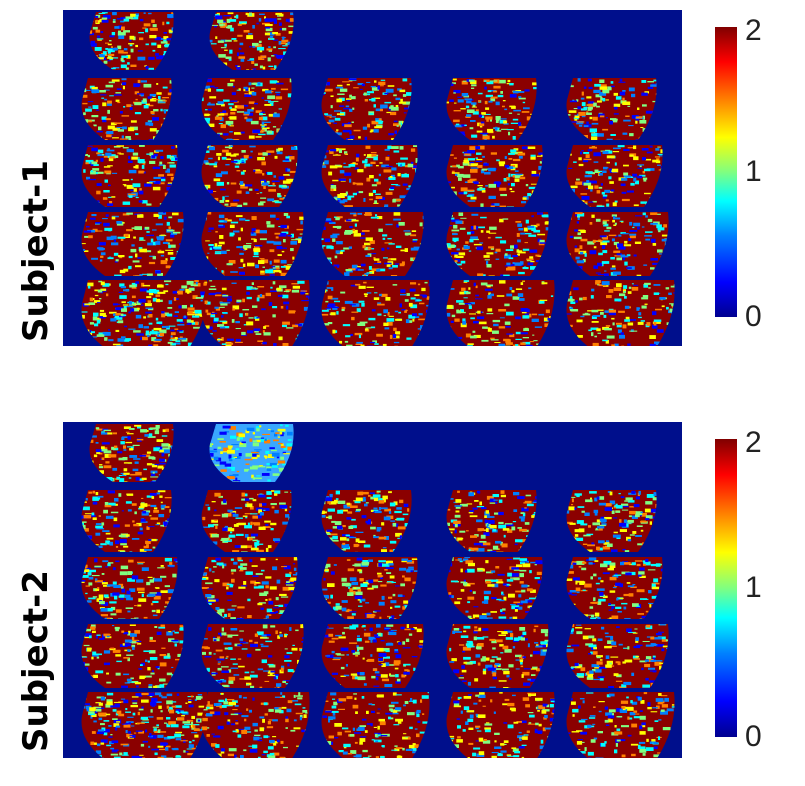  Describe the element at coordinates (753, 316) in the screenshot. I see `subject-1-colorbar-tick-min: 0` at that location.